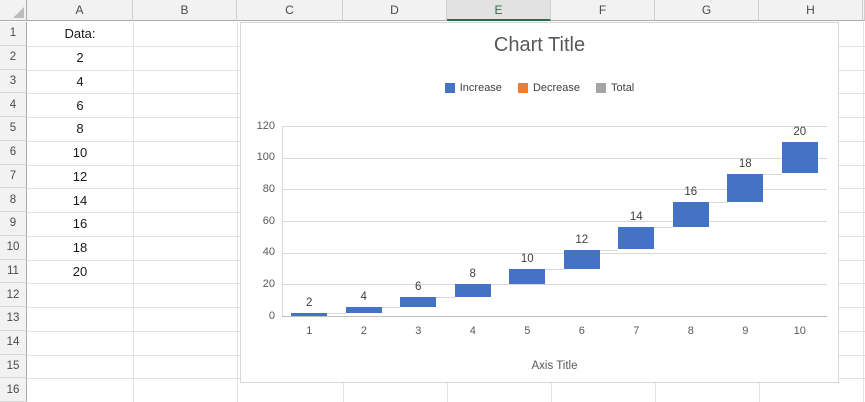 The height and width of the screenshot is (402, 865). What do you see at coordinates (309, 302) in the screenshot?
I see `bar-data-label: 2` at bounding box center [309, 302].